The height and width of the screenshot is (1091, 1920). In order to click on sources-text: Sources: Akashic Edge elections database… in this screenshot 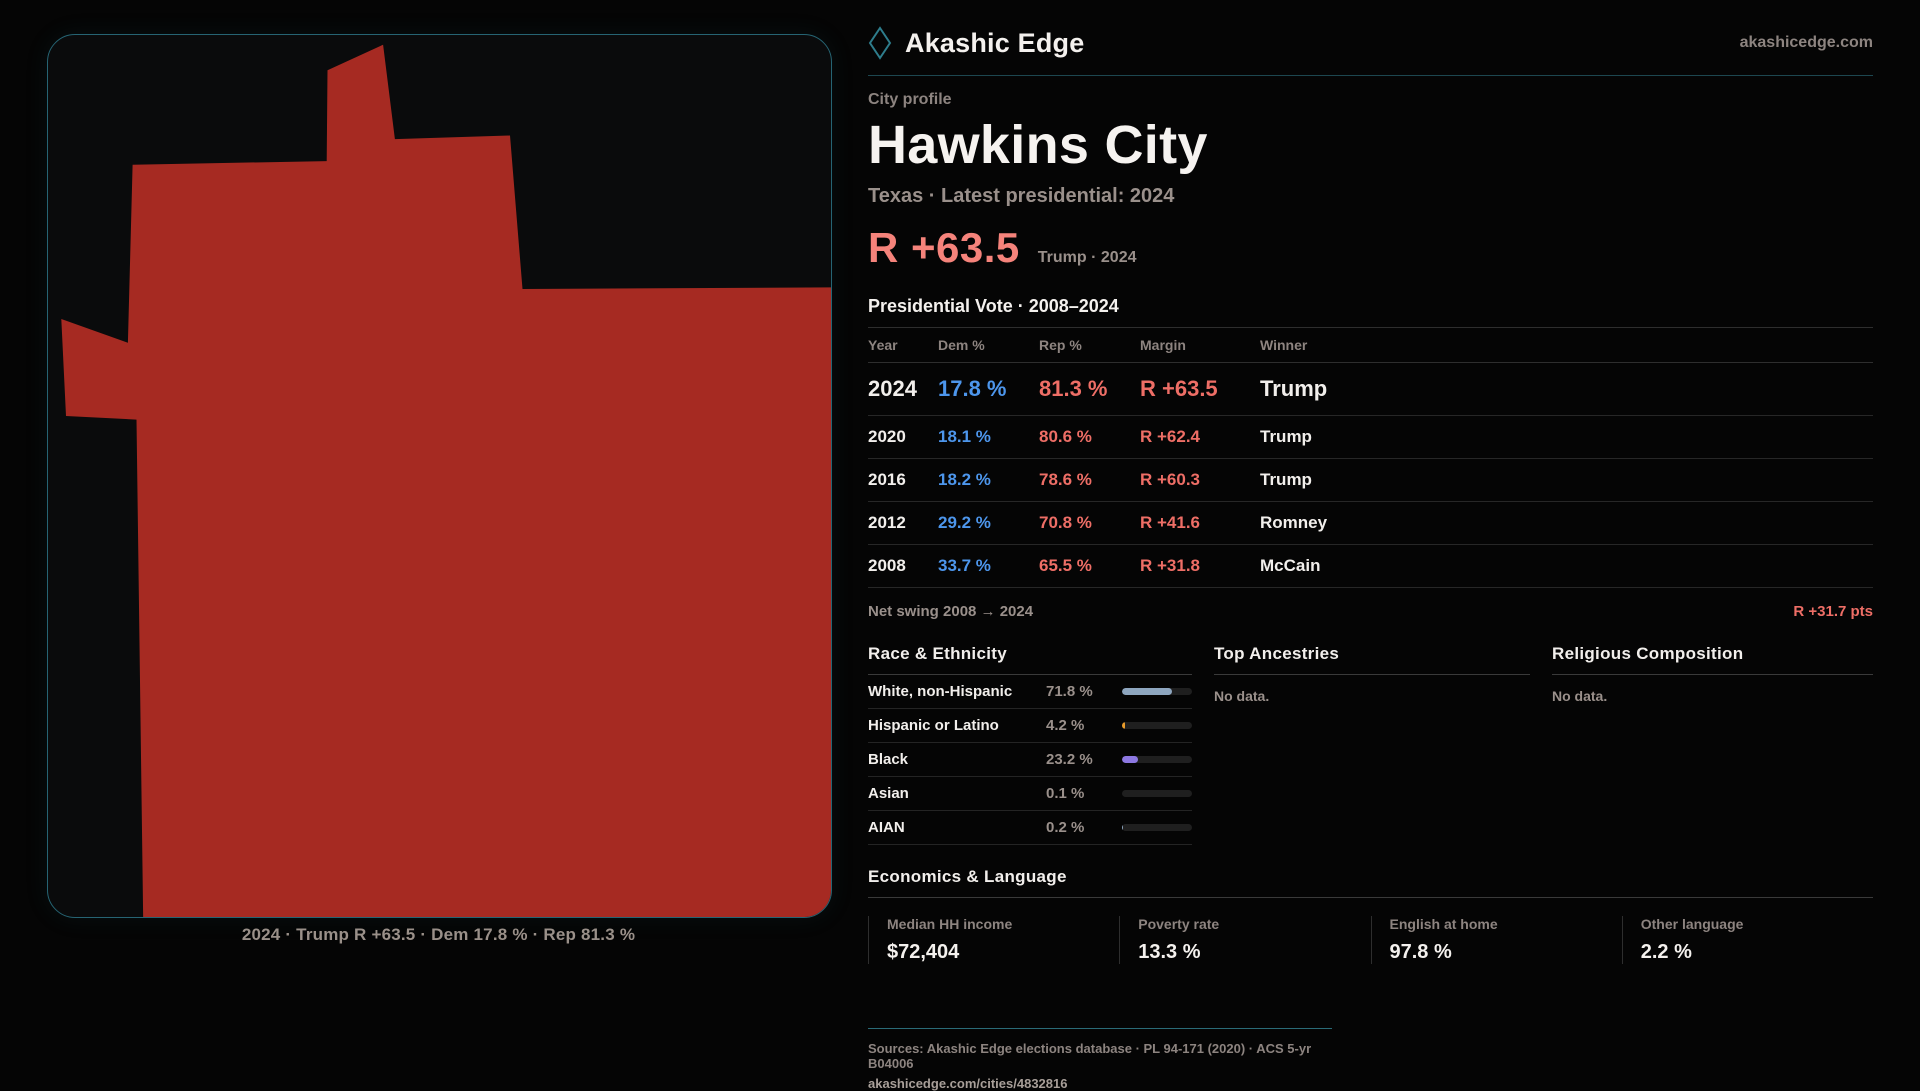, I will do `click(1100, 1056)`.